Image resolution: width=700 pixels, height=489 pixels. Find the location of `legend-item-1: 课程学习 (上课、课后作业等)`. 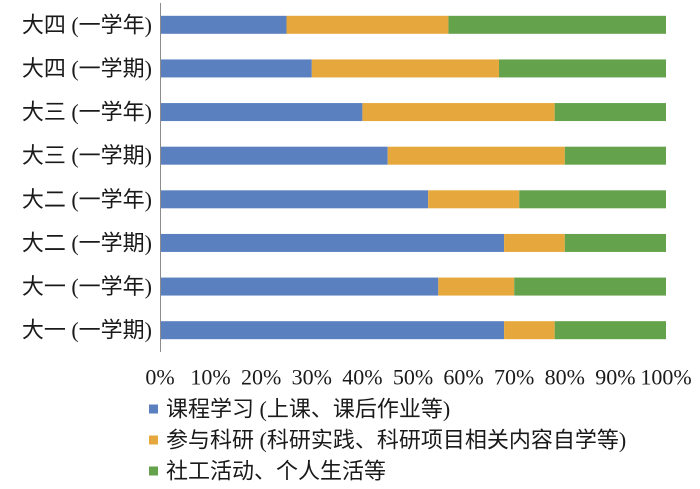

legend-item-1: 课程学习 (上课、课后作业等) is located at coordinates (299, 409).